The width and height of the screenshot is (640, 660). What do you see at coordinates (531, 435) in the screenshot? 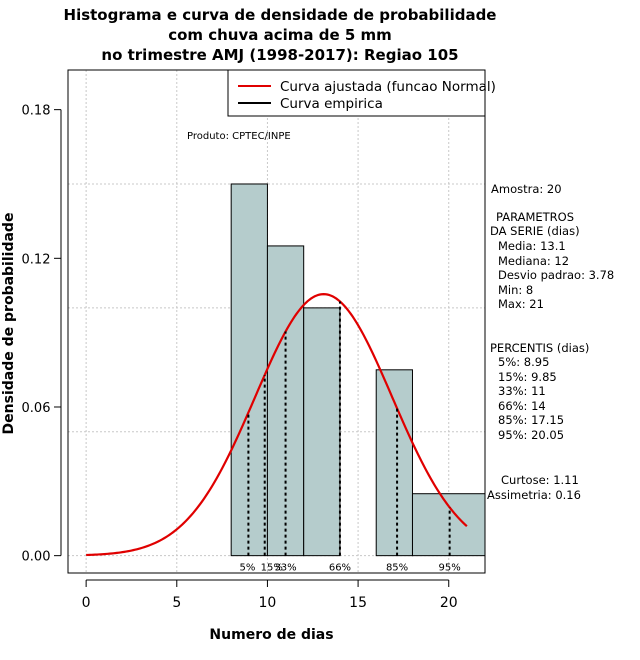
I see `stat-p95: 95%: 20.05` at bounding box center [531, 435].